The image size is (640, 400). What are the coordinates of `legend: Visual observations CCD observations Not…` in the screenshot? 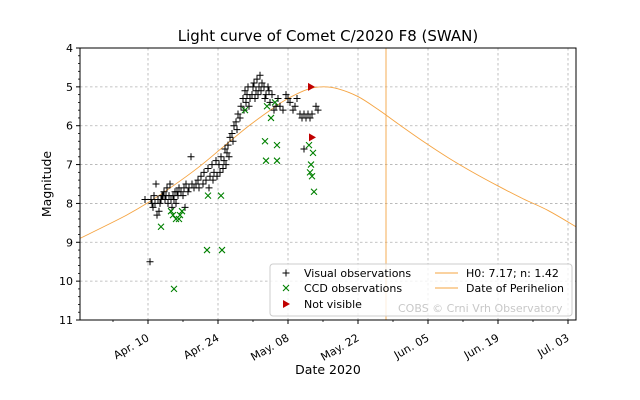 It's located at (421, 290).